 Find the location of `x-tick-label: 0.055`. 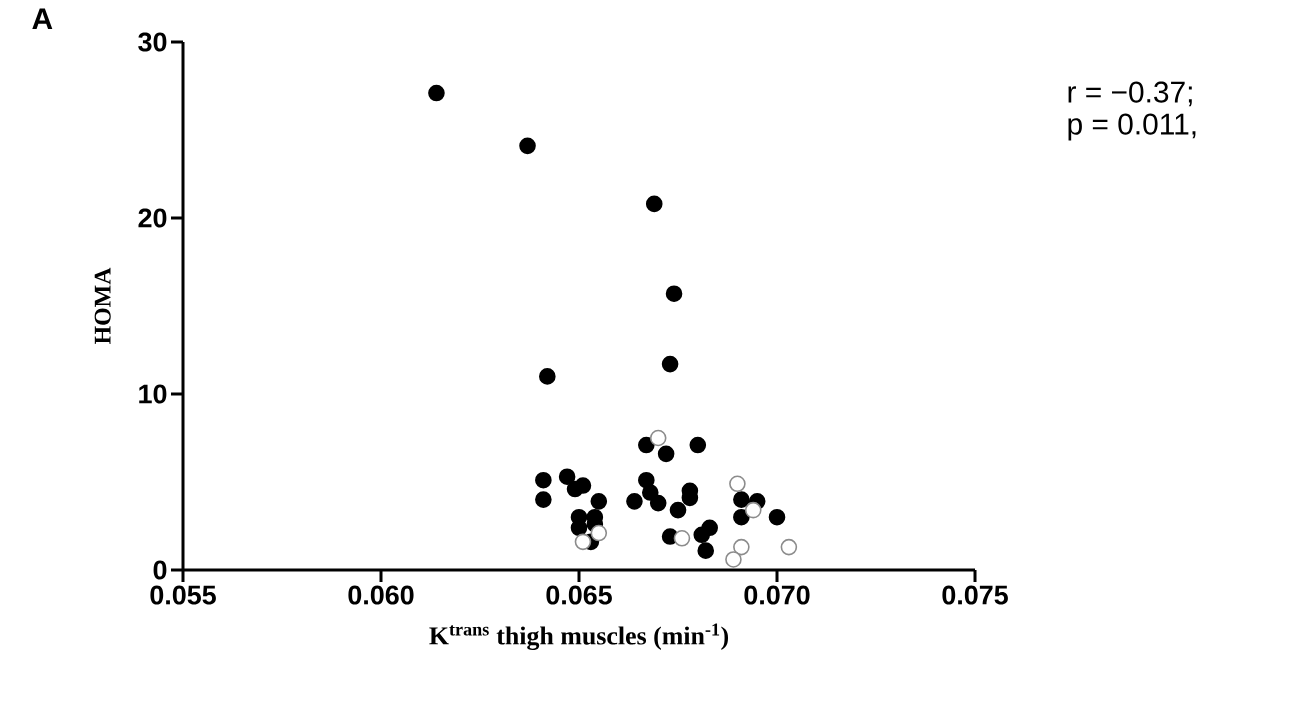

x-tick-label: 0.055 is located at coordinates (183, 595).